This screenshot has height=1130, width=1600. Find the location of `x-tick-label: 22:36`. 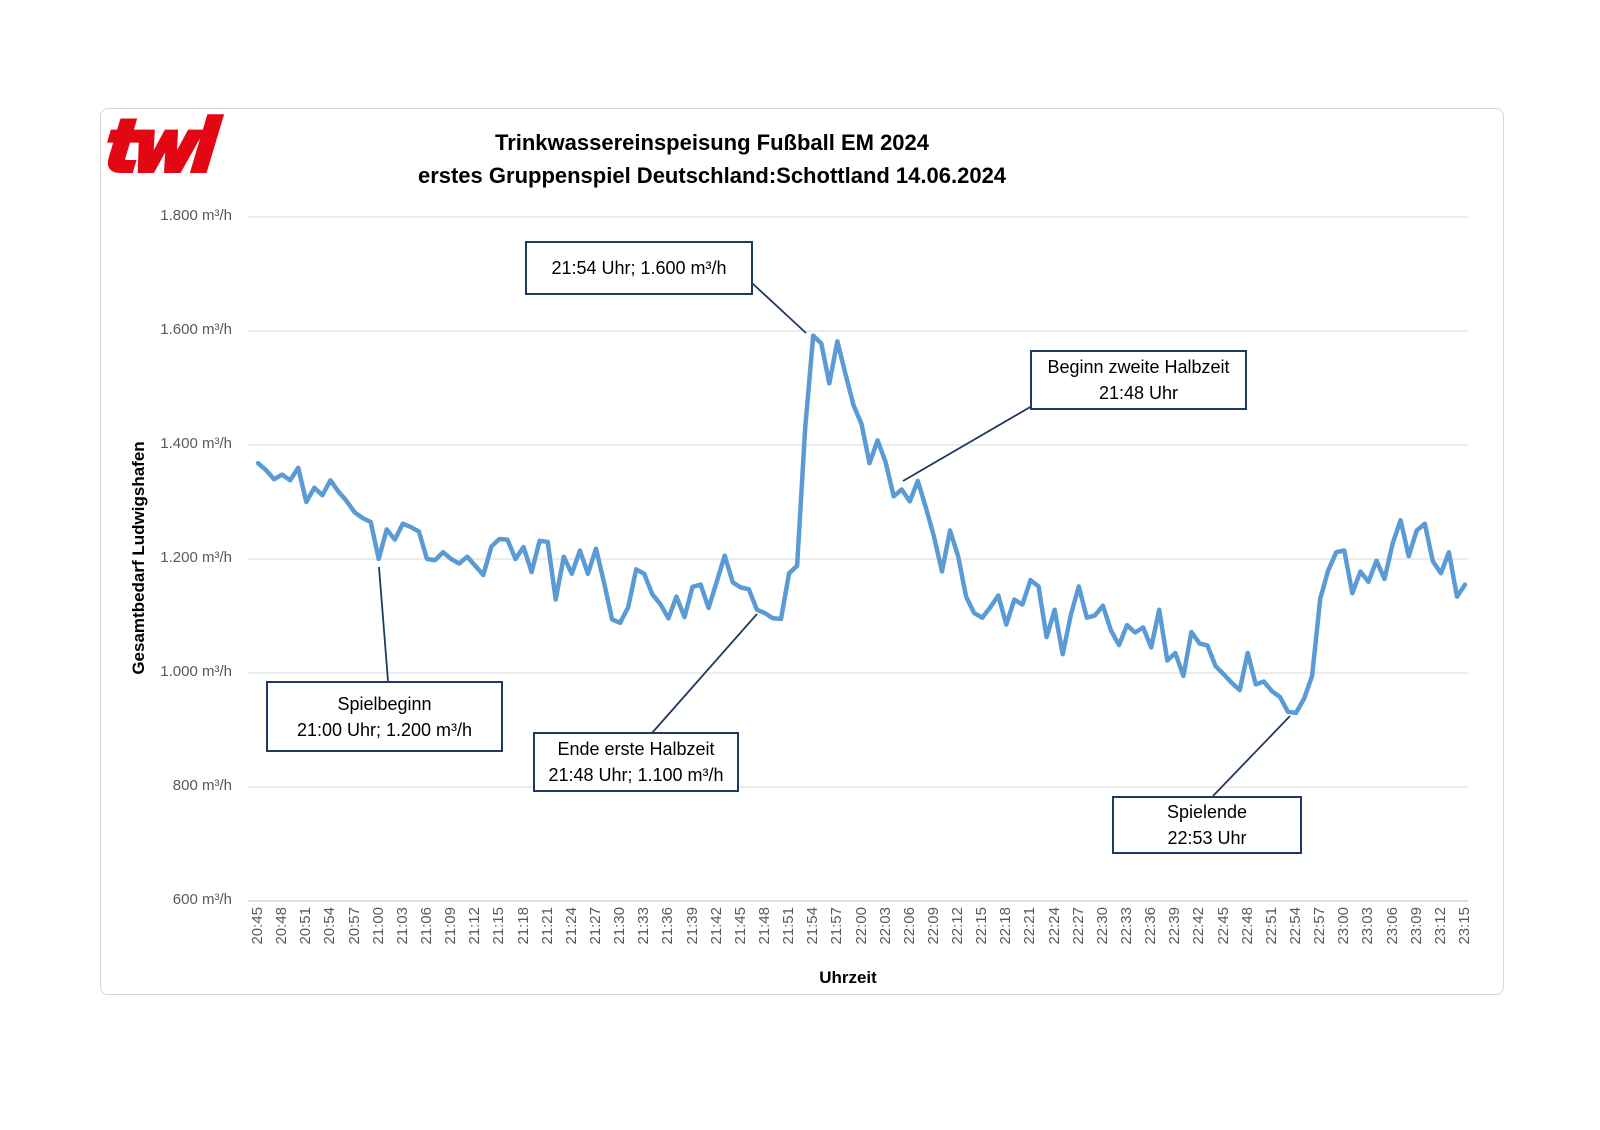

x-tick-label: 22:36 is located at coordinates (1151, 926).